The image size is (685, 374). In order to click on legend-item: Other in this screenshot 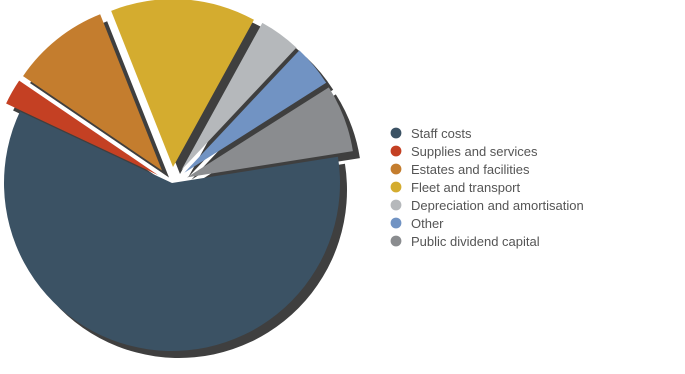, I will do `click(417, 223)`.